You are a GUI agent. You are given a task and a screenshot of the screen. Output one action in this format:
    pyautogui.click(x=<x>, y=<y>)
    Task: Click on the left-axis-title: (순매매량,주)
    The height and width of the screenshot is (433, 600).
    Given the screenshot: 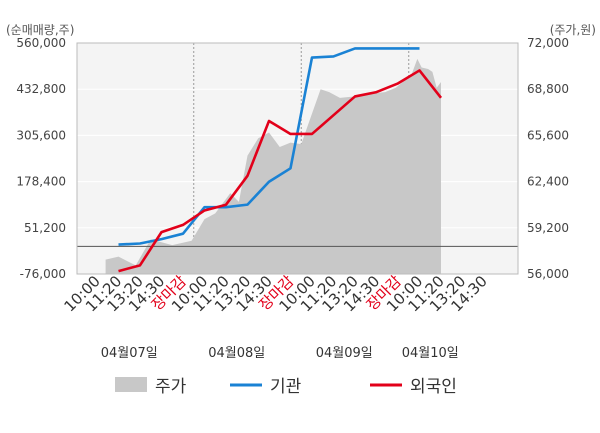 What is the action you would take?
    pyautogui.click(x=40, y=30)
    